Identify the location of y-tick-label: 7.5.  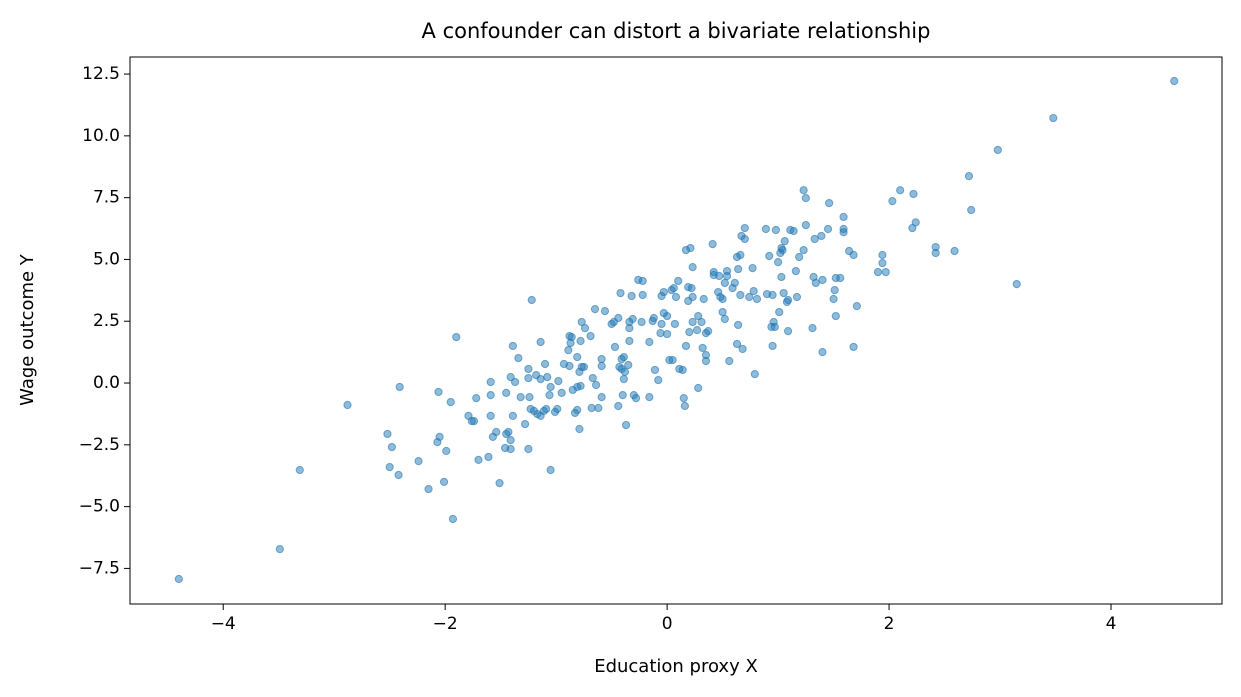
(106, 198).